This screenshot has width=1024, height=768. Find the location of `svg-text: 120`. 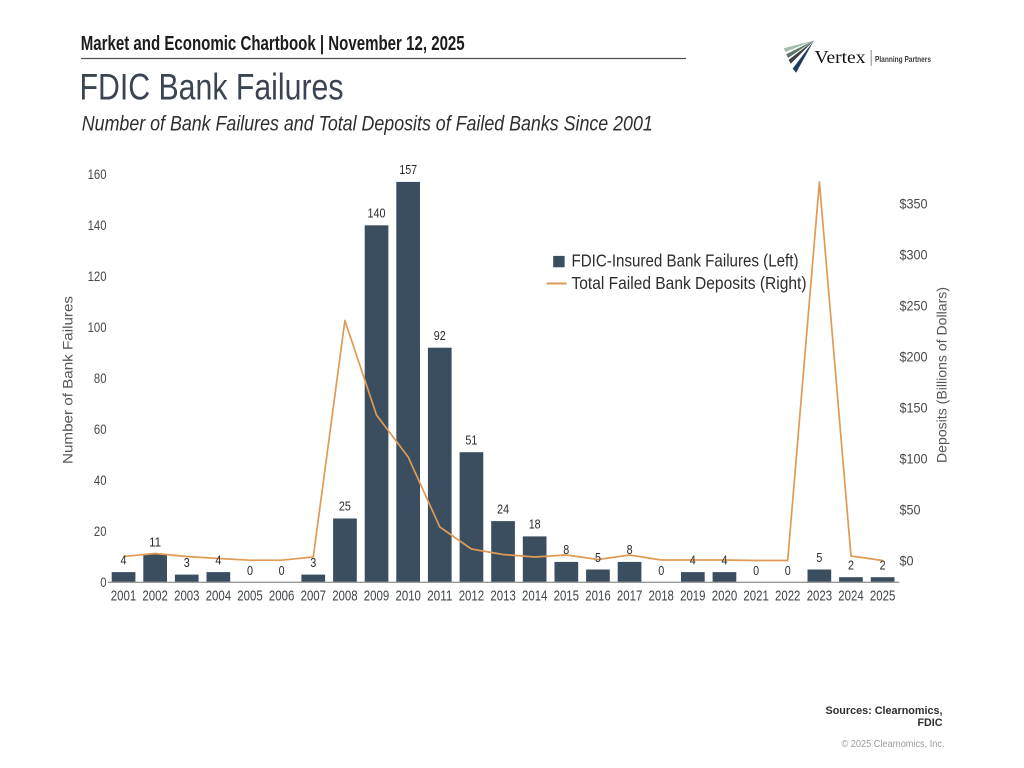

svg-text: 120 is located at coordinates (97, 276).